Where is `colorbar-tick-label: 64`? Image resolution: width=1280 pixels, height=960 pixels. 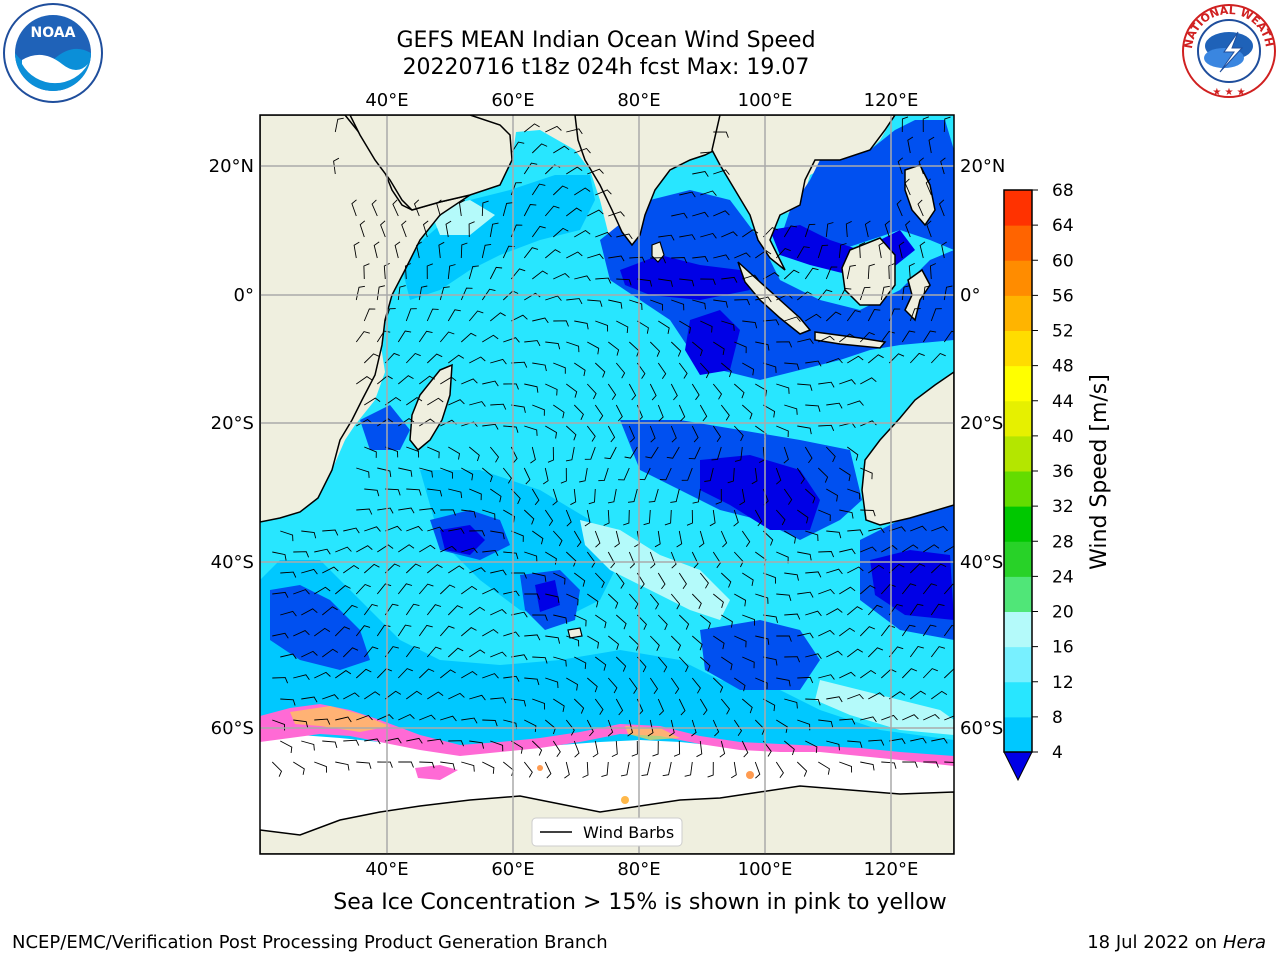
colorbar-tick-label: 64 is located at coordinates (1063, 226).